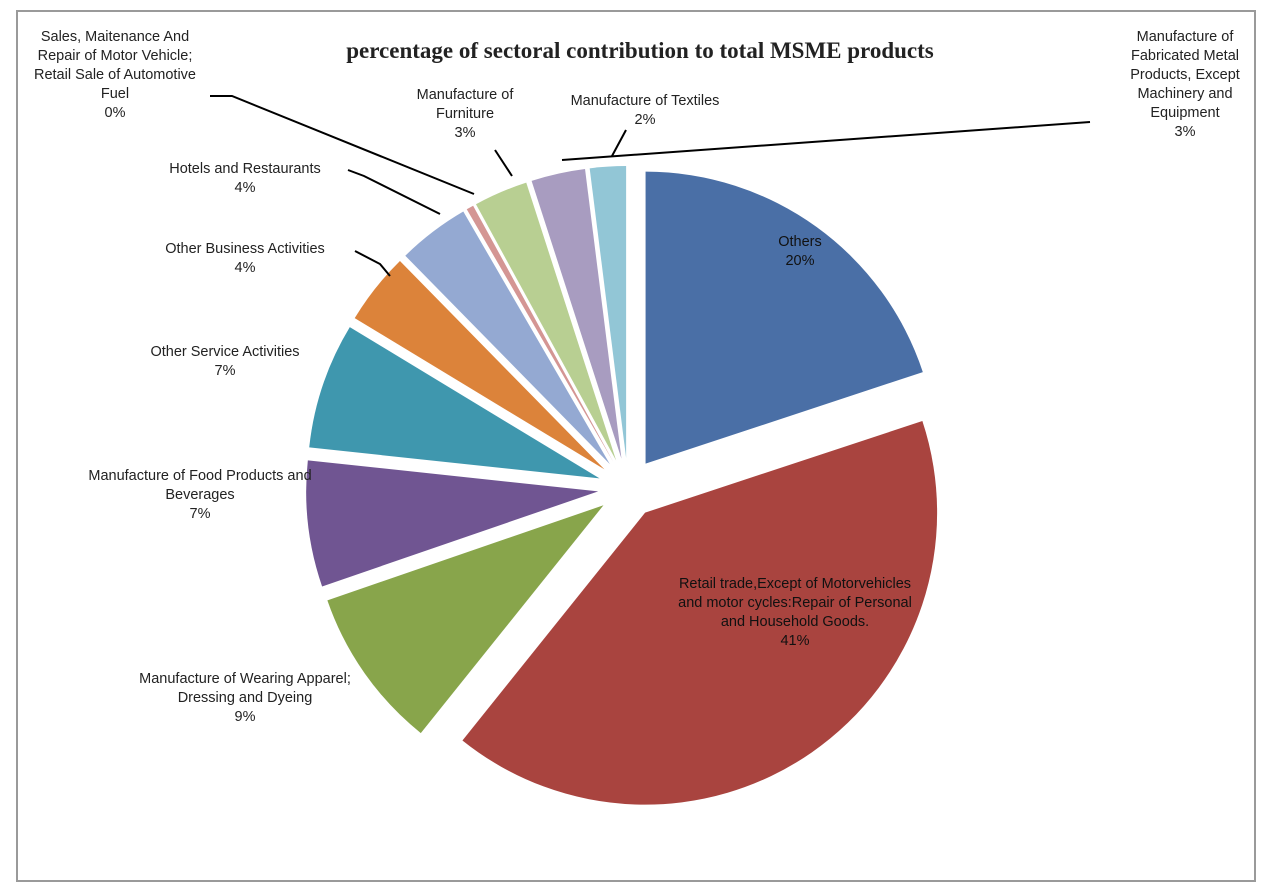 The image size is (1268, 890). I want to click on category-label: Hotels and Restaurants, so click(245, 169).